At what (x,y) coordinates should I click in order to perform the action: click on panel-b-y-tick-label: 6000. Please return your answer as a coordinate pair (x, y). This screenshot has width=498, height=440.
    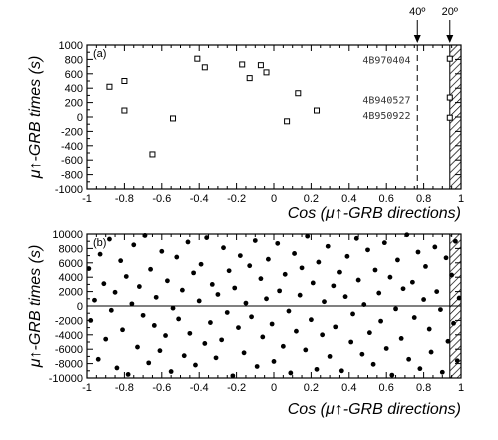
    Looking at the image, I should click on (71, 264).